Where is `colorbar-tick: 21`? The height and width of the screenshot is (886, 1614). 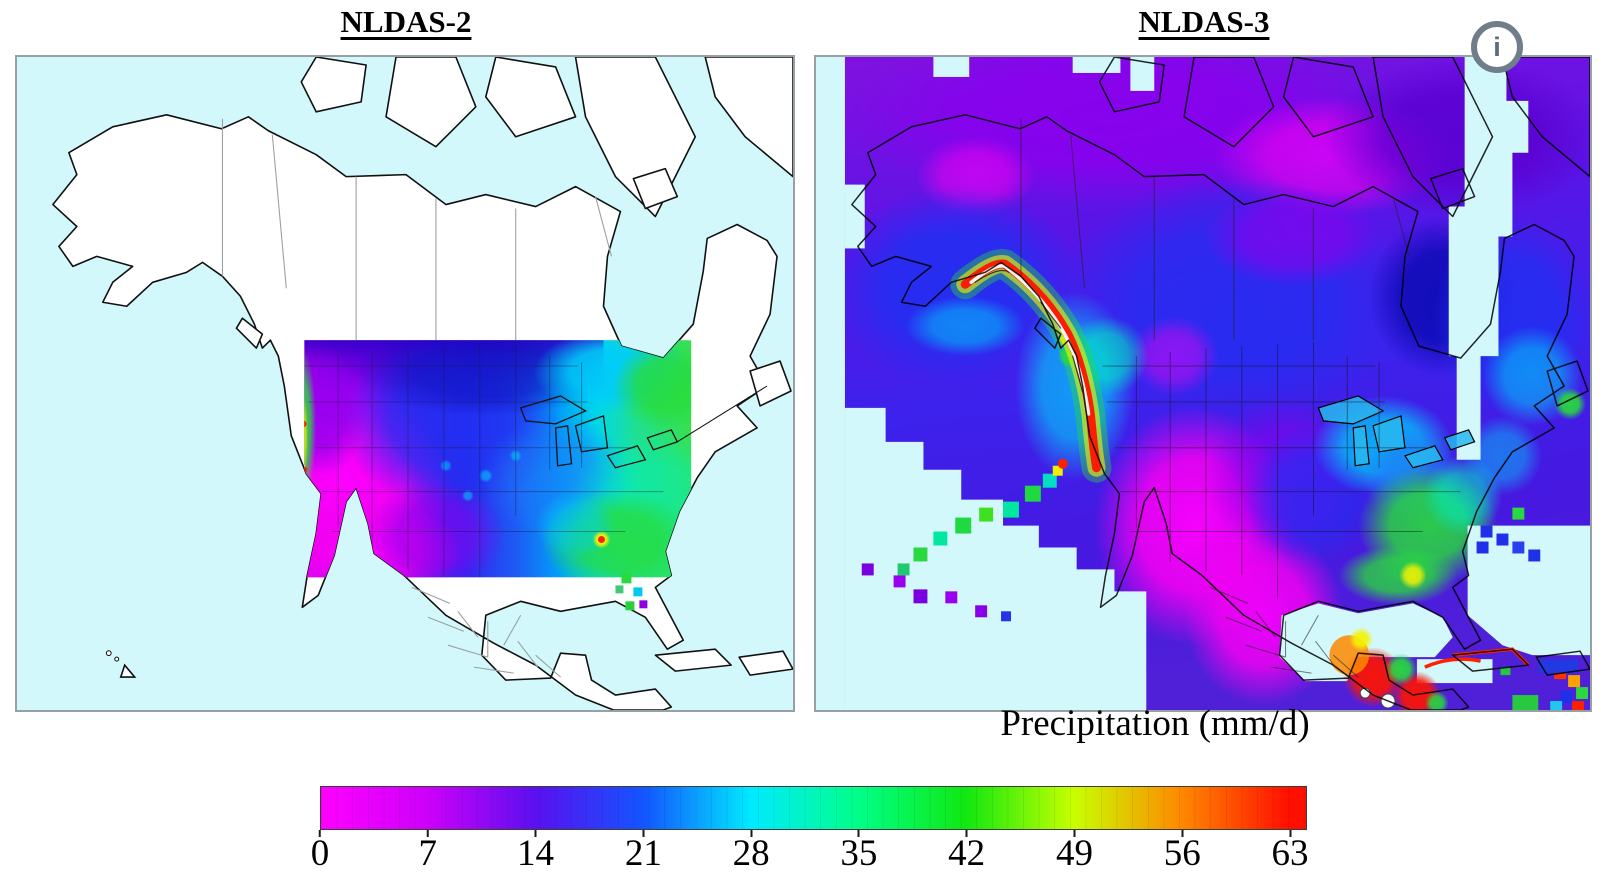 colorbar-tick: 21 is located at coordinates (643, 853).